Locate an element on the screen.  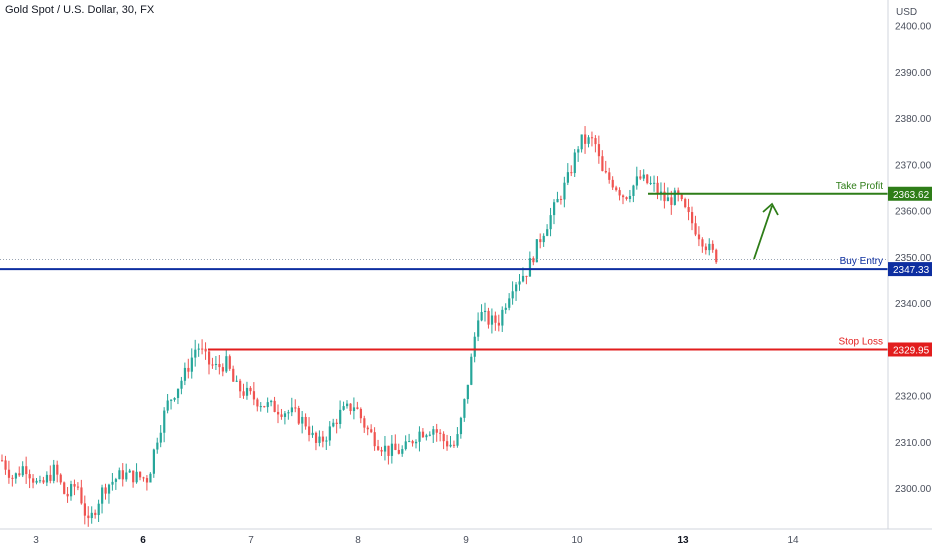
time-tick-label: 10 is located at coordinates (577, 540).